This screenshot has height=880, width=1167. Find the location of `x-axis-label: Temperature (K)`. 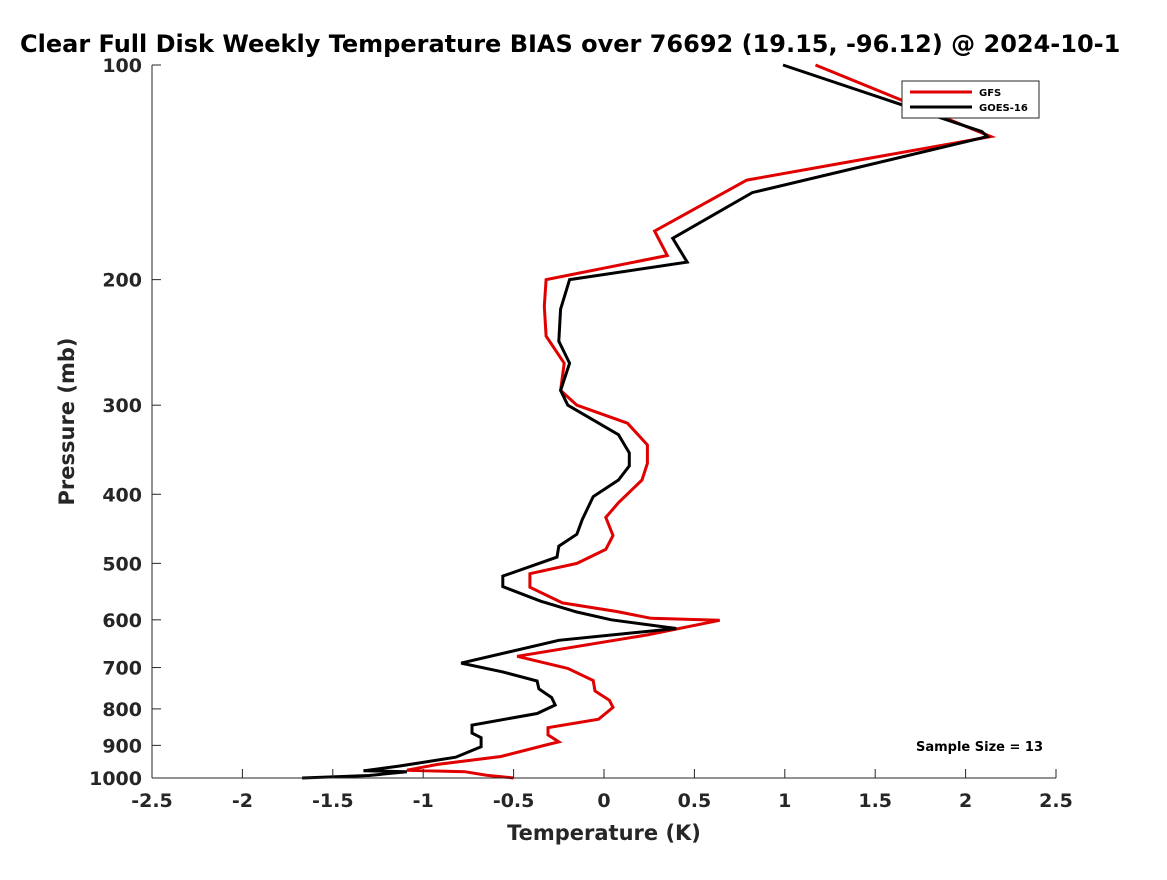

x-axis-label: Temperature (K) is located at coordinates (604, 833).